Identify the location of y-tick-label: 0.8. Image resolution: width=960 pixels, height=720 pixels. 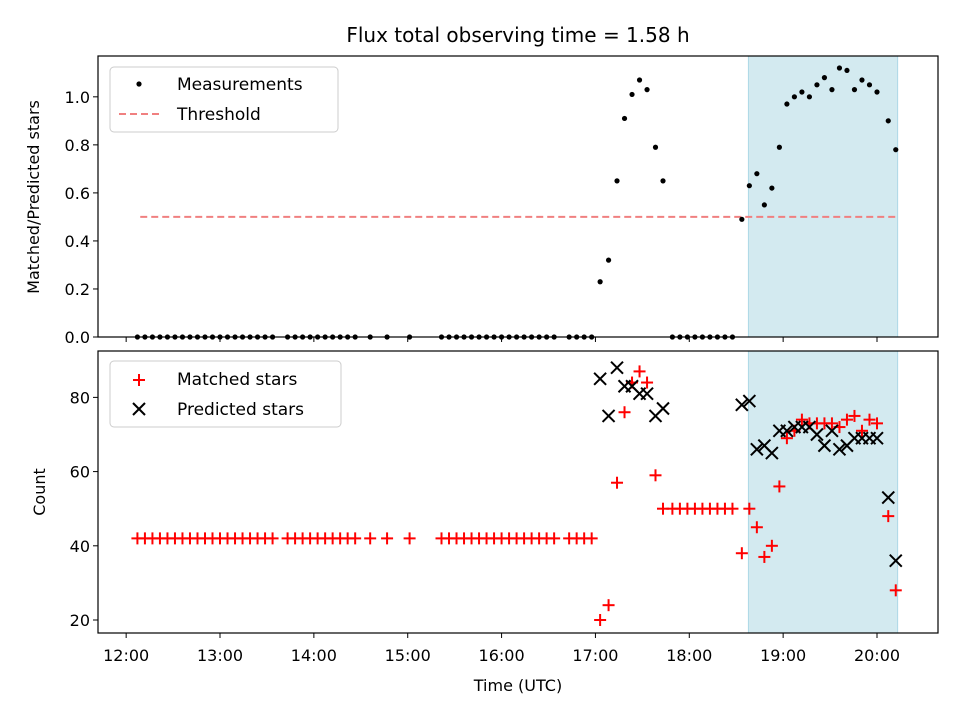
(77, 145).